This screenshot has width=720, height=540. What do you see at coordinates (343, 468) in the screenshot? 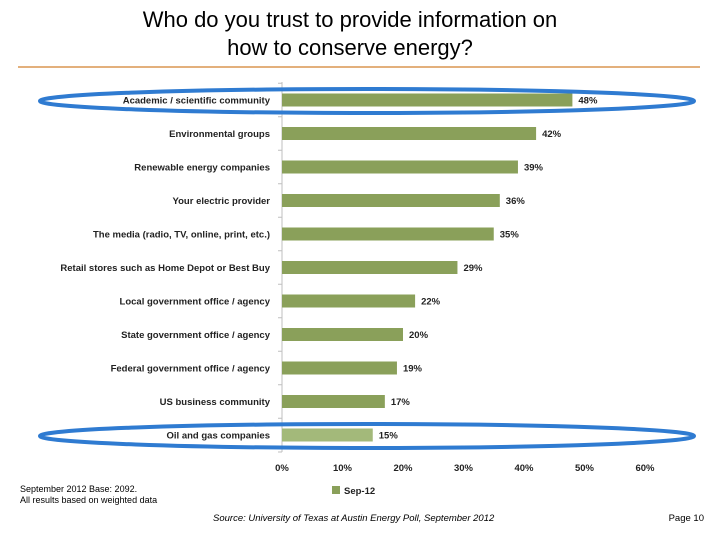
I see `x-tick-label: 10%` at bounding box center [343, 468].